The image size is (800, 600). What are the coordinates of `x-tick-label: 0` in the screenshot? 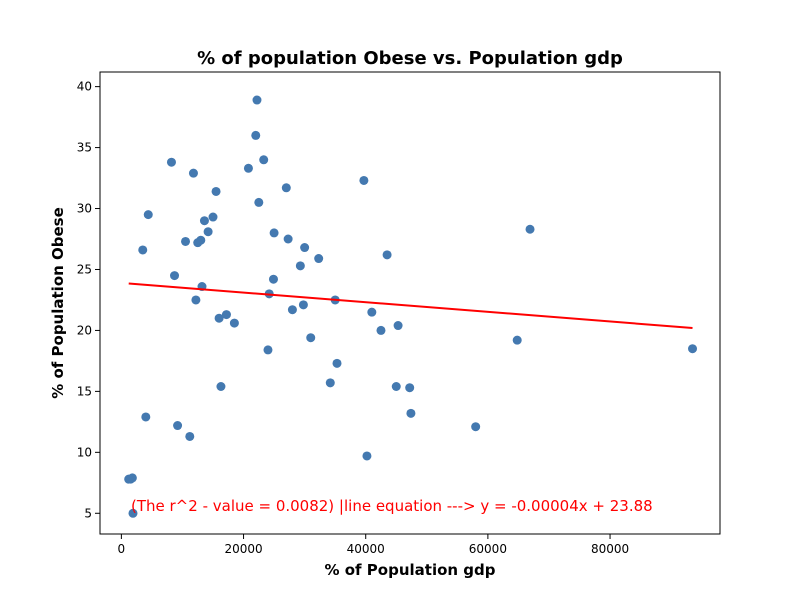 It's located at (122, 549).